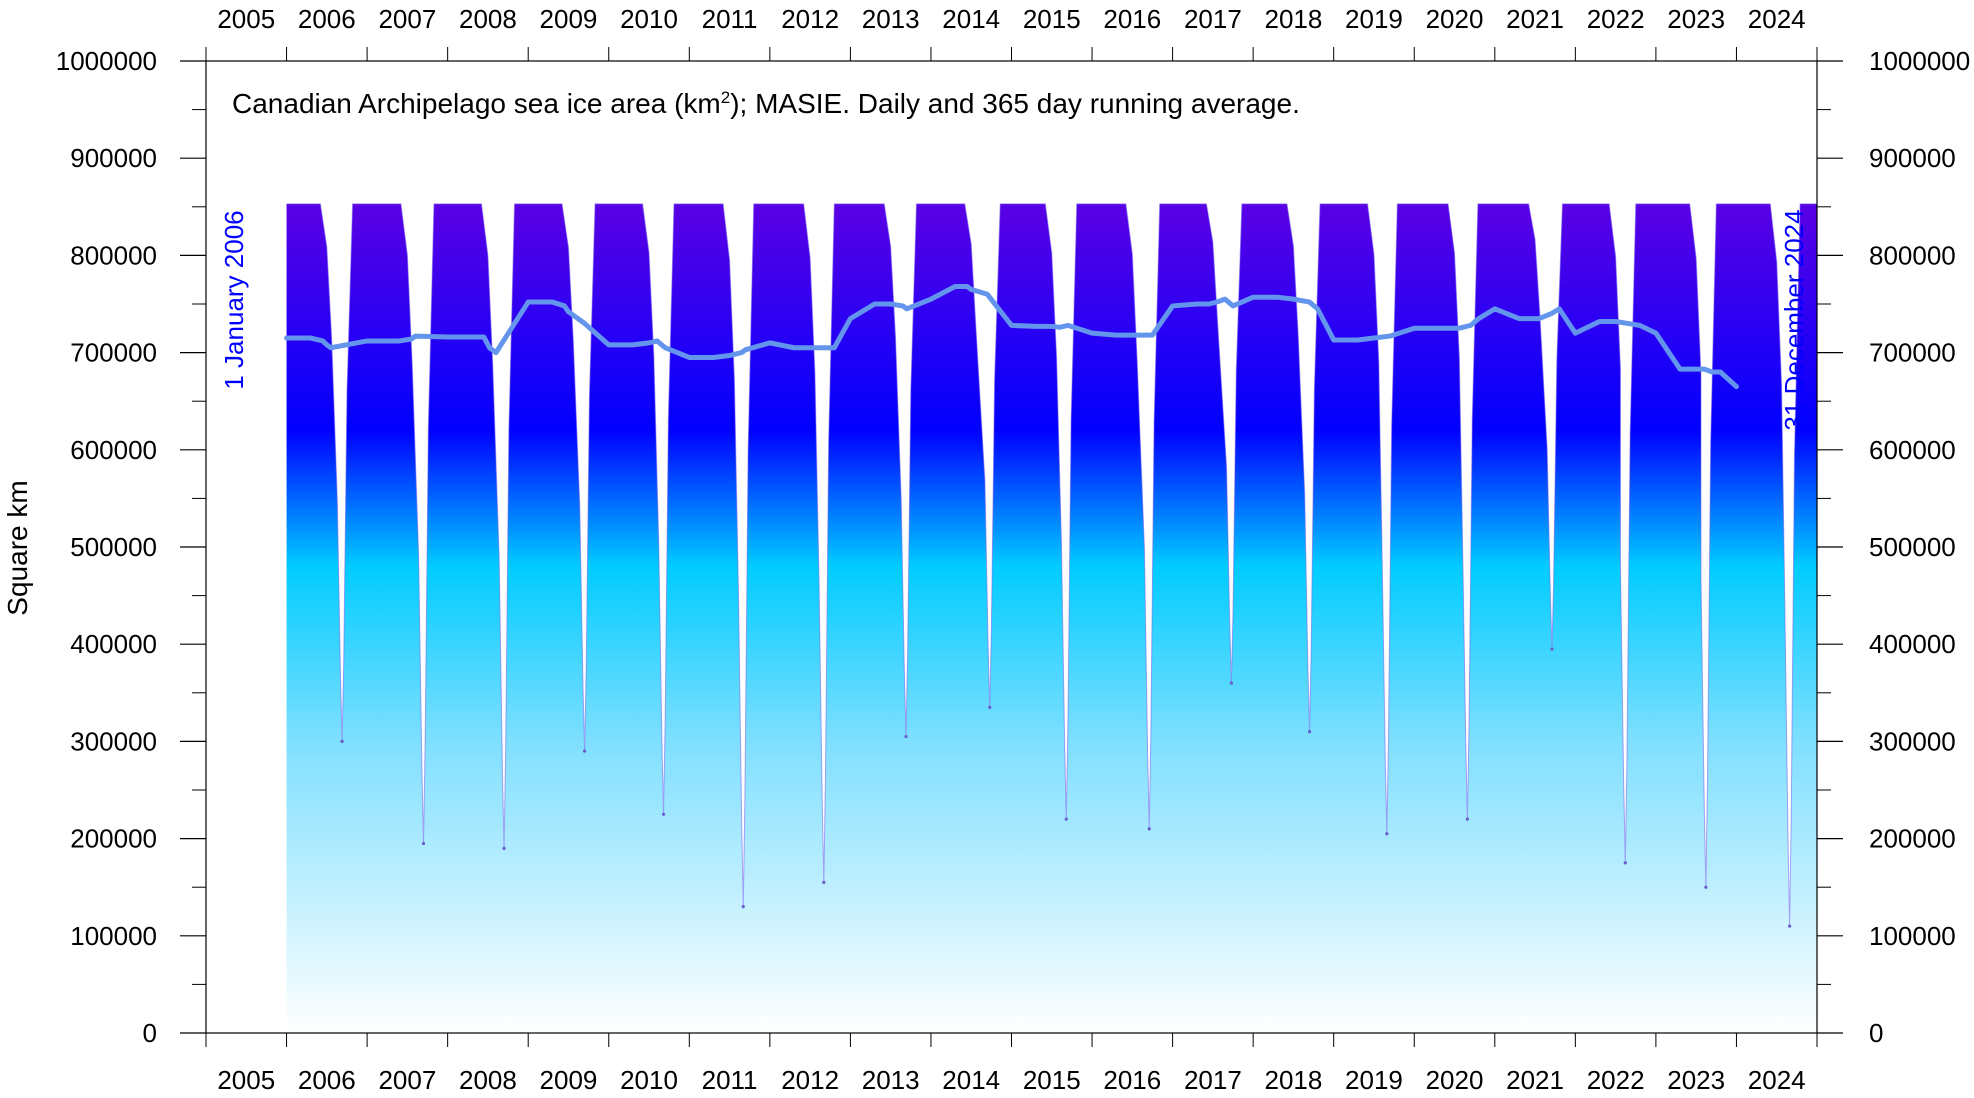  What do you see at coordinates (113, 158) in the screenshot?
I see `y-tick-label-left-9: 900000` at bounding box center [113, 158].